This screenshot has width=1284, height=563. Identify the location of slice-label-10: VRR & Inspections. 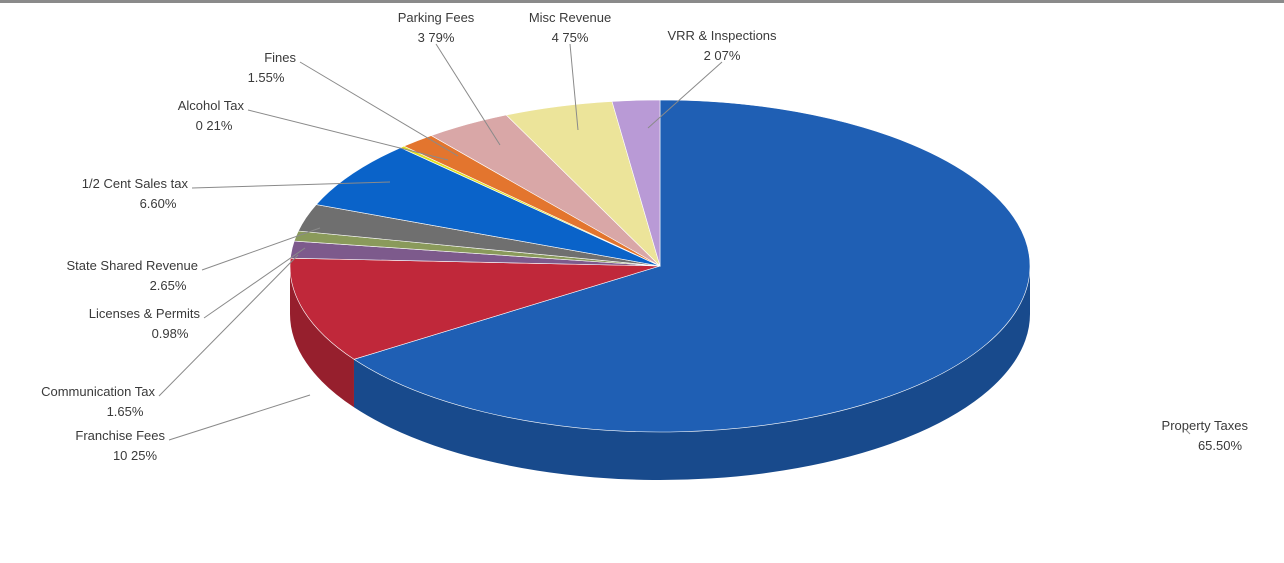
(722, 35).